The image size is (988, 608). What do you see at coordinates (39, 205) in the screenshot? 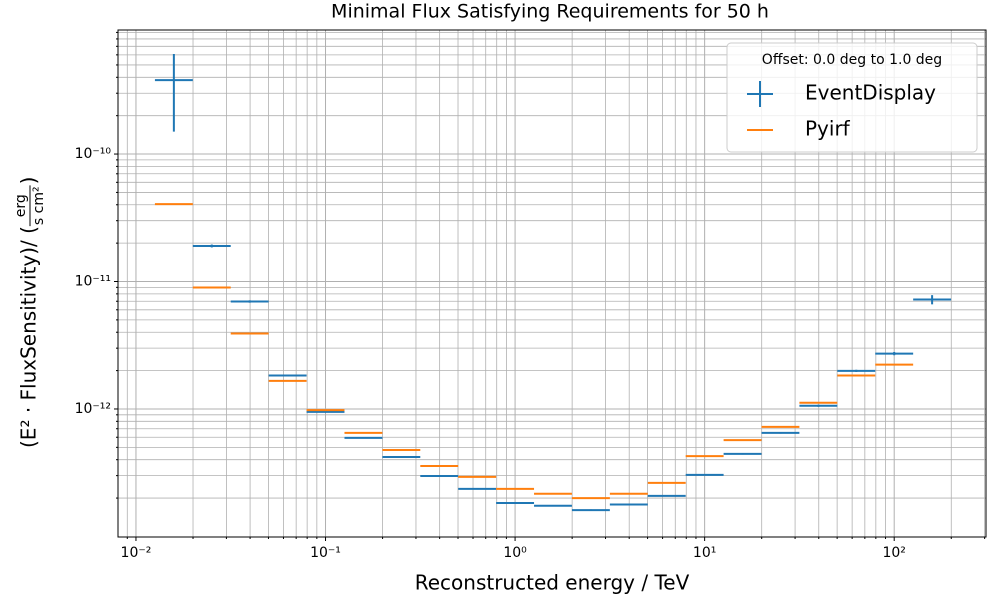
I see `y-label-denominator: s cm²` at bounding box center [39, 205].